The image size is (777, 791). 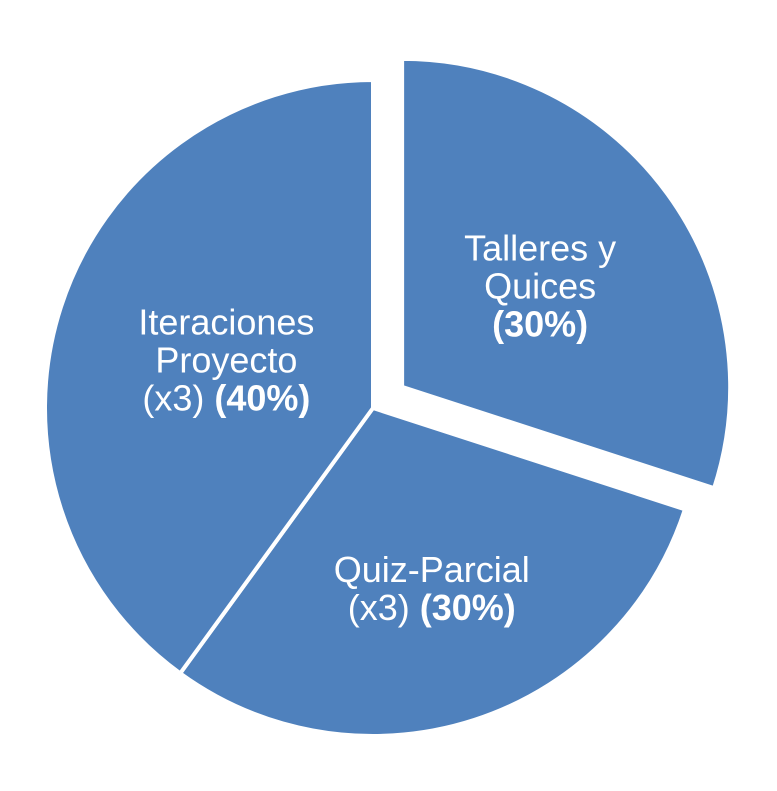 I want to click on slice-label-iteraciones: Iteraciones Proyecto (x3) (40%), so click(x=226, y=359).